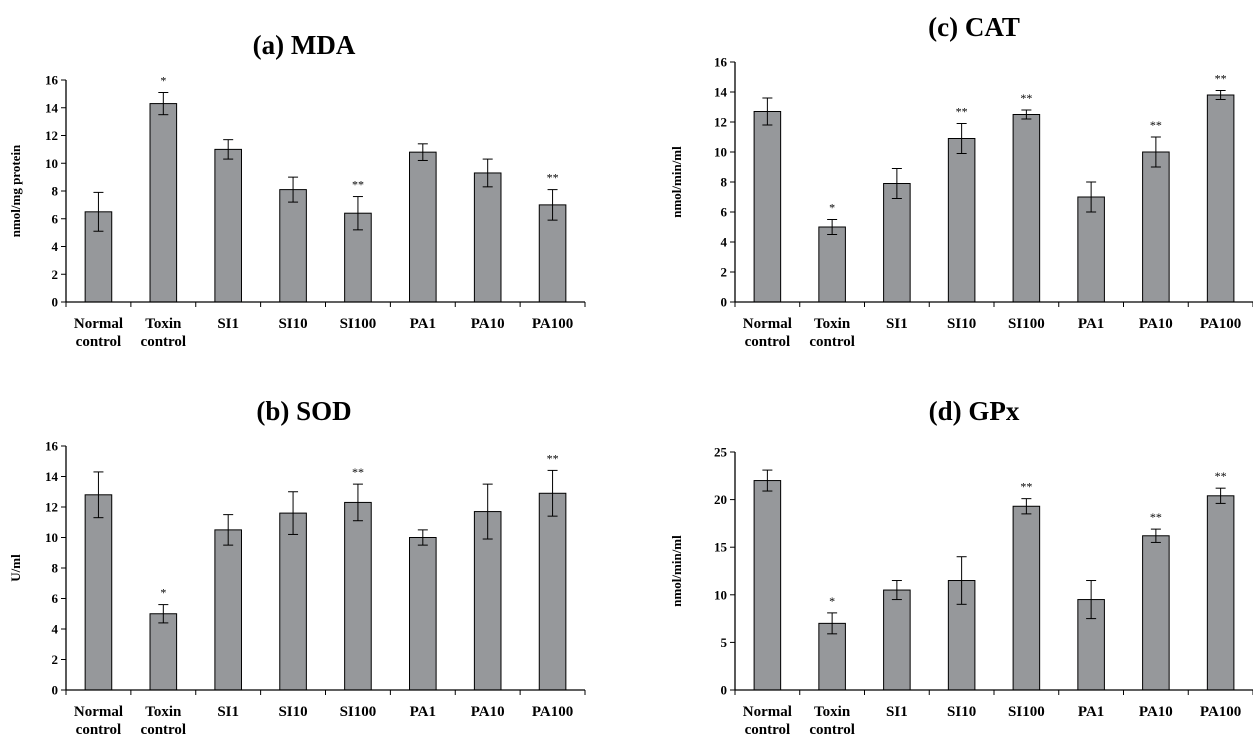  I want to click on y-tick-label: 15, so click(721, 547).